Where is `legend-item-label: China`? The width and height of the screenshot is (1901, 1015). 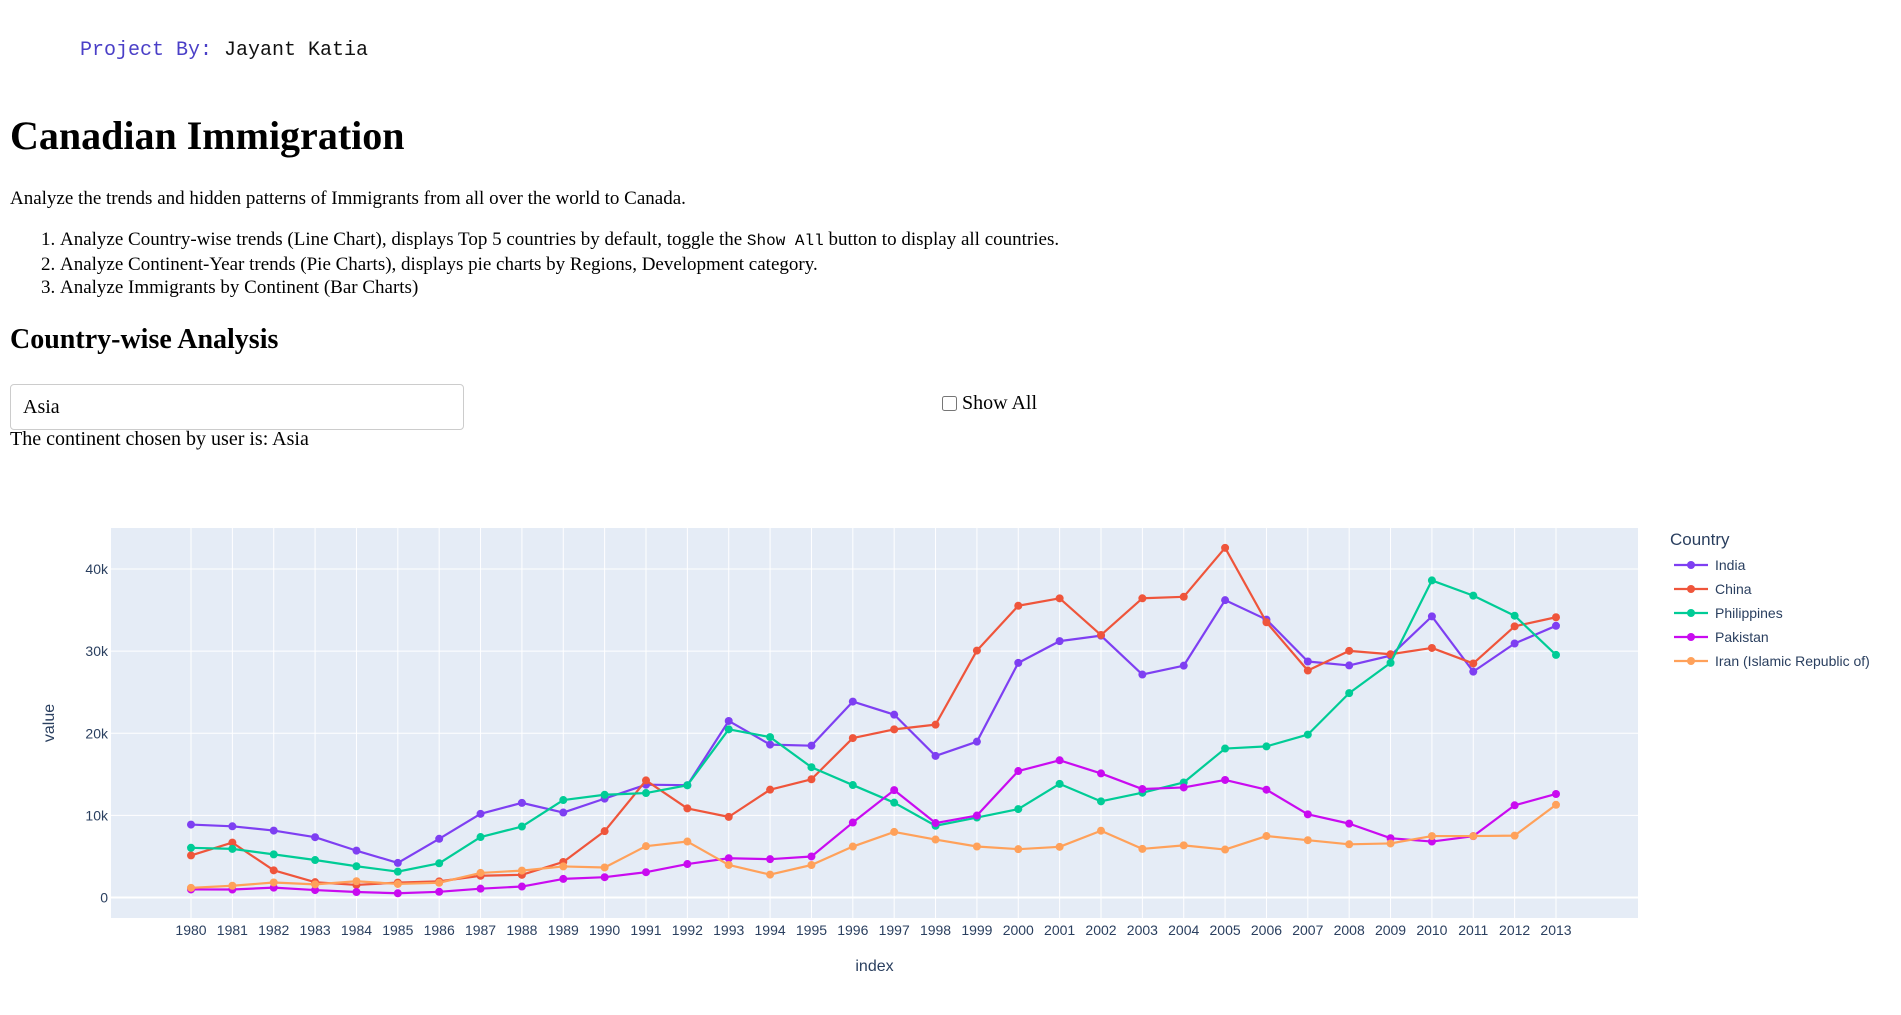 legend-item-label: China is located at coordinates (1733, 589).